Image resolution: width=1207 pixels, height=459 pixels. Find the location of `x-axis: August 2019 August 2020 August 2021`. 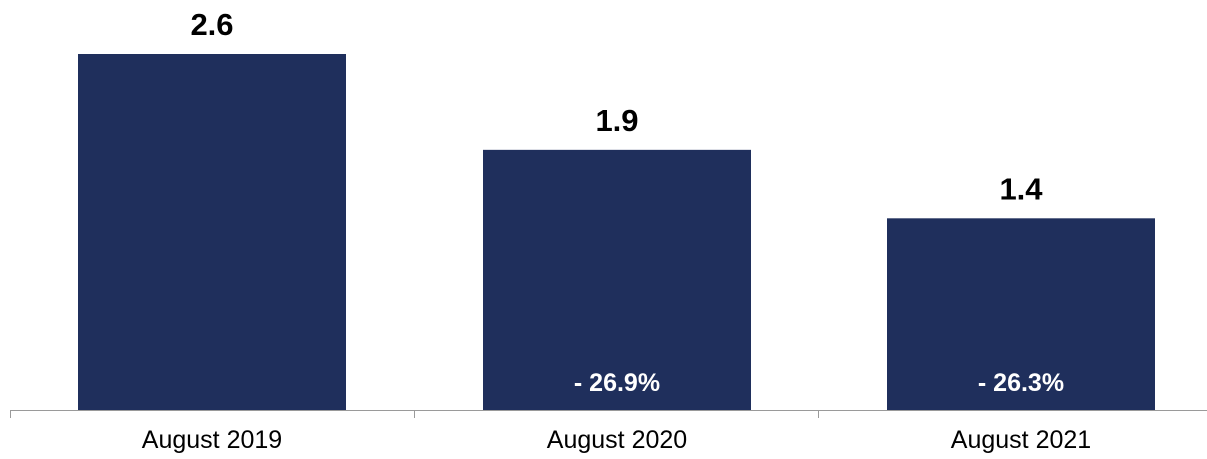

x-axis: August 2019 August 2020 August 2021 is located at coordinates (608, 432).